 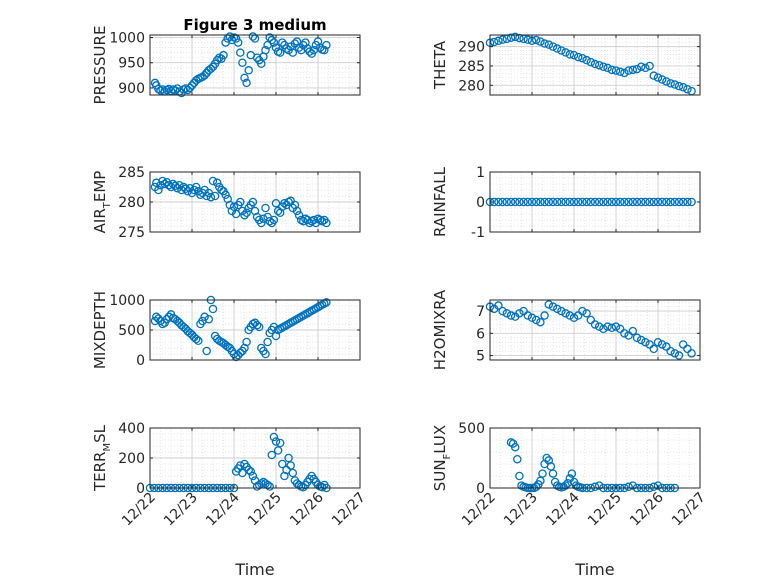 What do you see at coordinates (480, 357) in the screenshot?
I see `y-tick-label: 5` at bounding box center [480, 357].